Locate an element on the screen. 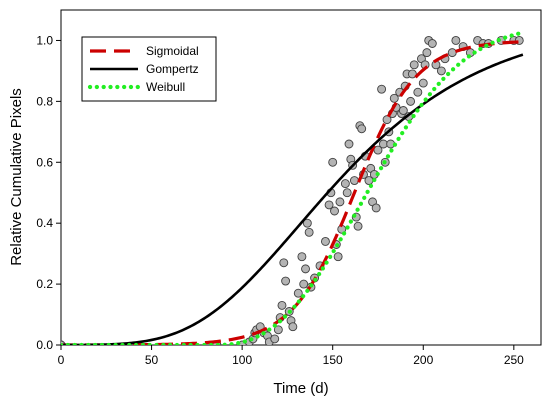 This screenshot has width=550, height=405. legend-label-sigmoidal: Sigmoidal is located at coordinates (172, 51).